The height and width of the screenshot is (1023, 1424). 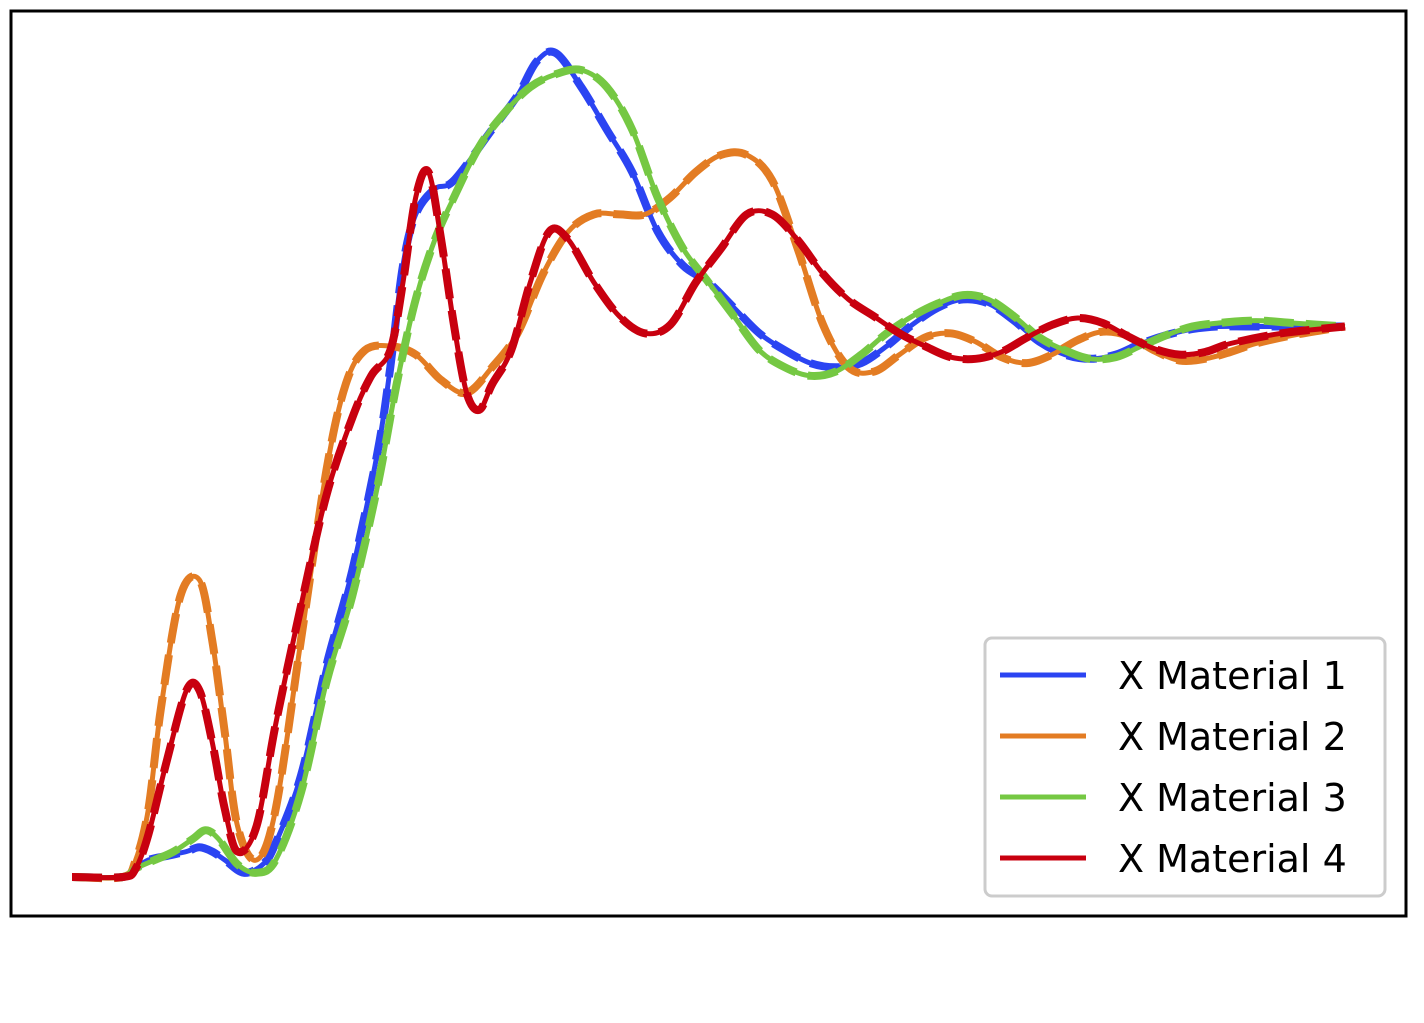 I want to click on legend-entry-4: X Material 4, so click(x=1173, y=859).